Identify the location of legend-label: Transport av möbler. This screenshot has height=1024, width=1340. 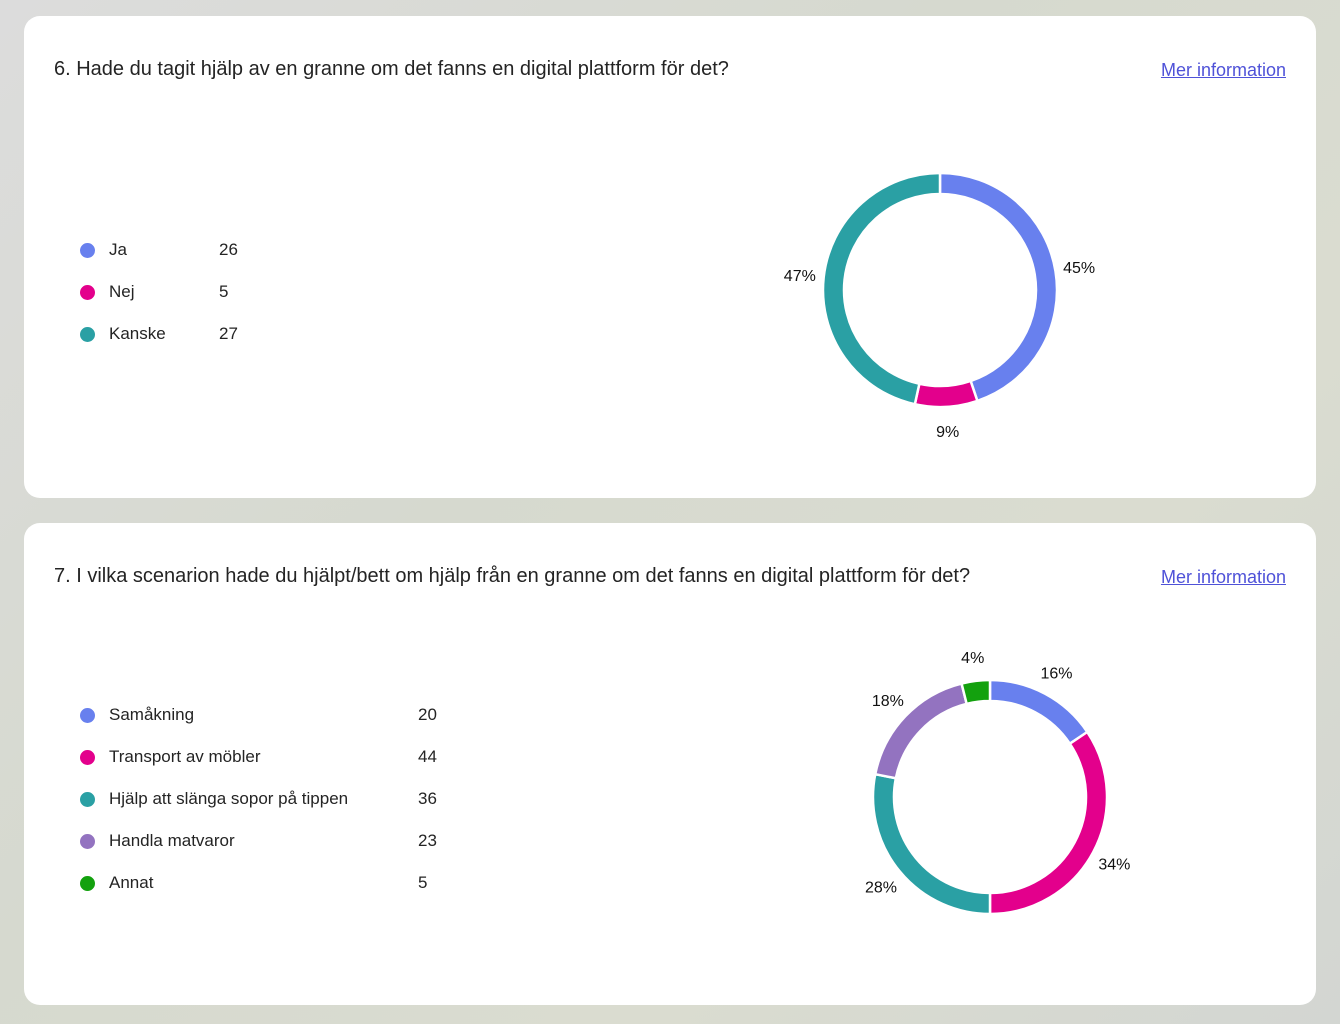
(185, 756).